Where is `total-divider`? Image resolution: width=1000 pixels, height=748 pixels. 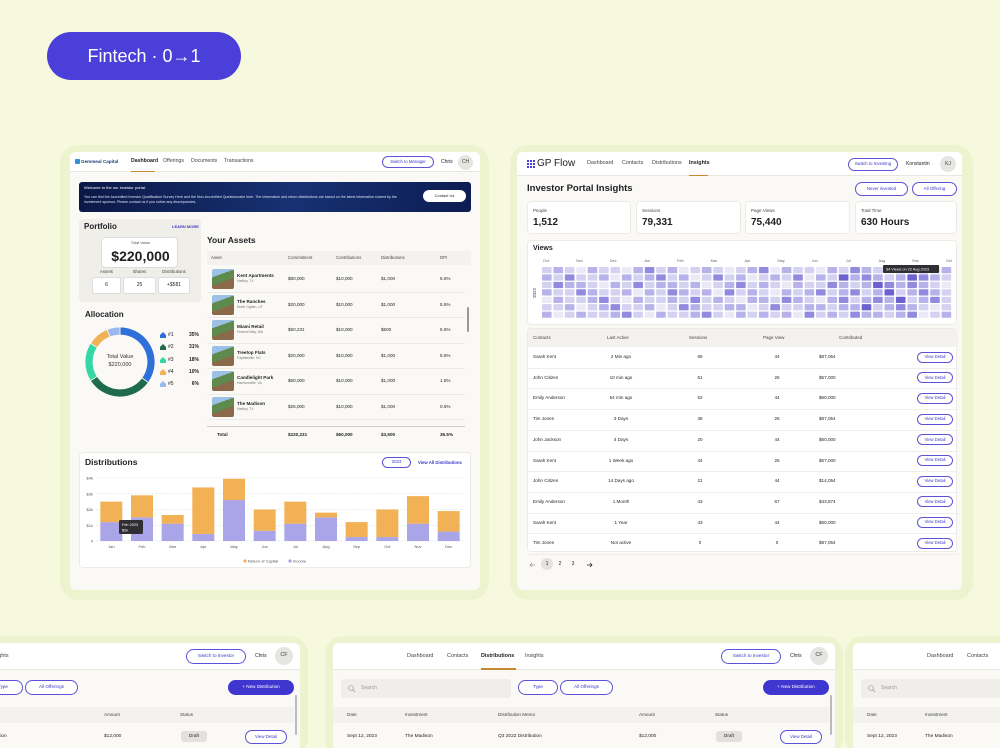
total-divider is located at coordinates (336, 426).